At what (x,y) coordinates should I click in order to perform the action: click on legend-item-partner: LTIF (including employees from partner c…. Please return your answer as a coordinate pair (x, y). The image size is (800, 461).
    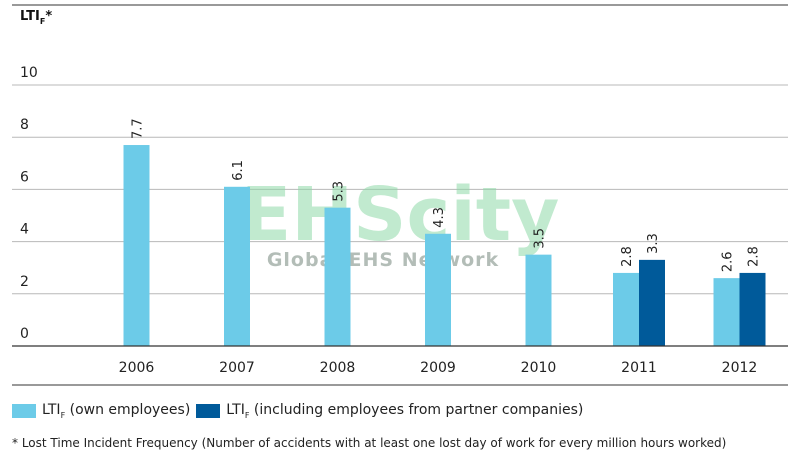
    Looking at the image, I should click on (389, 411).